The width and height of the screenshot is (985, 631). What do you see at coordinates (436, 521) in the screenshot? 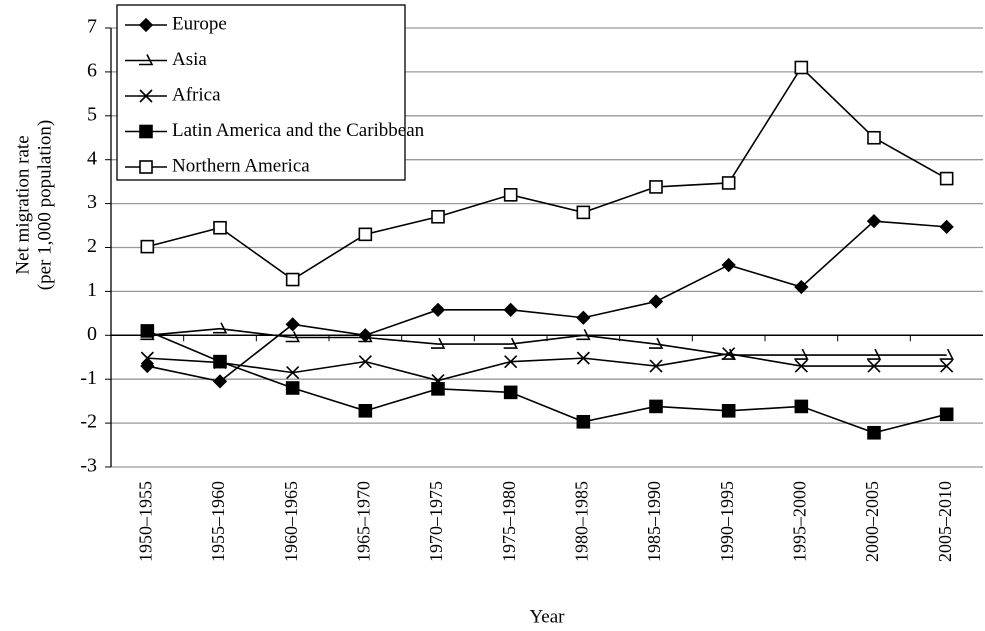
I see `x-tick-label: 1970–1975` at bounding box center [436, 521].